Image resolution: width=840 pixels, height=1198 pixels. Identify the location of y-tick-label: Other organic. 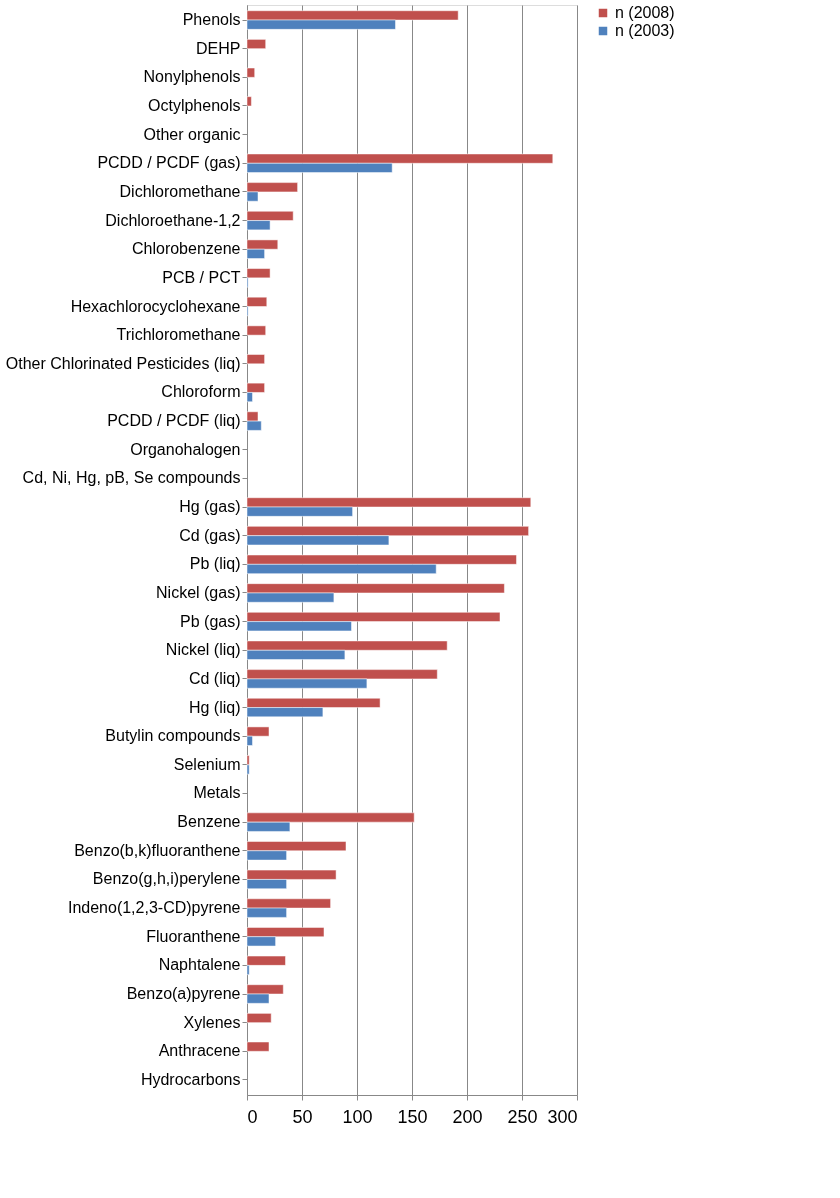
(192, 134).